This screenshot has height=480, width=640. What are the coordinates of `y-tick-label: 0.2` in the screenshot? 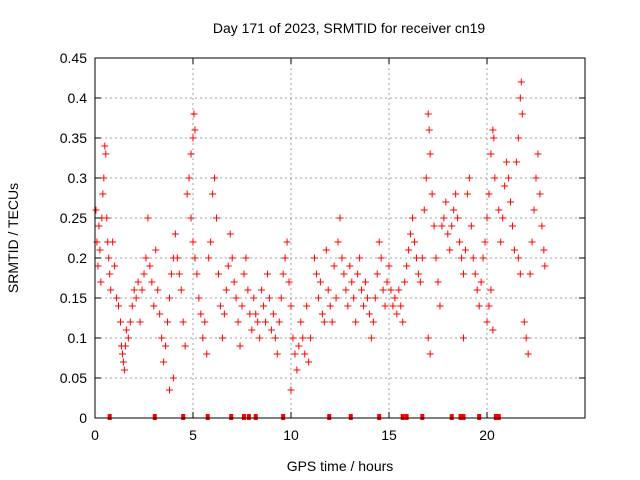 It's located at (78, 258).